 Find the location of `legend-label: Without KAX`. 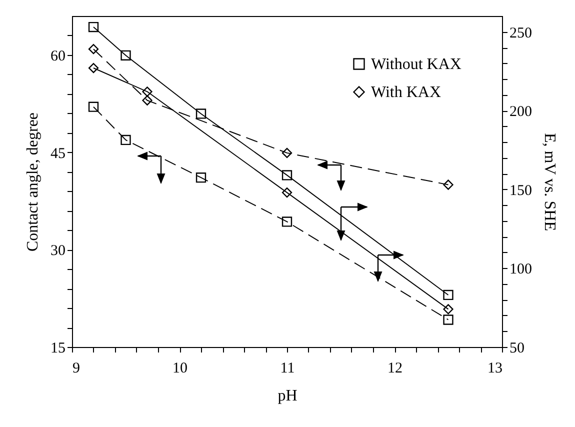

legend-label: Without KAX is located at coordinates (416, 64).